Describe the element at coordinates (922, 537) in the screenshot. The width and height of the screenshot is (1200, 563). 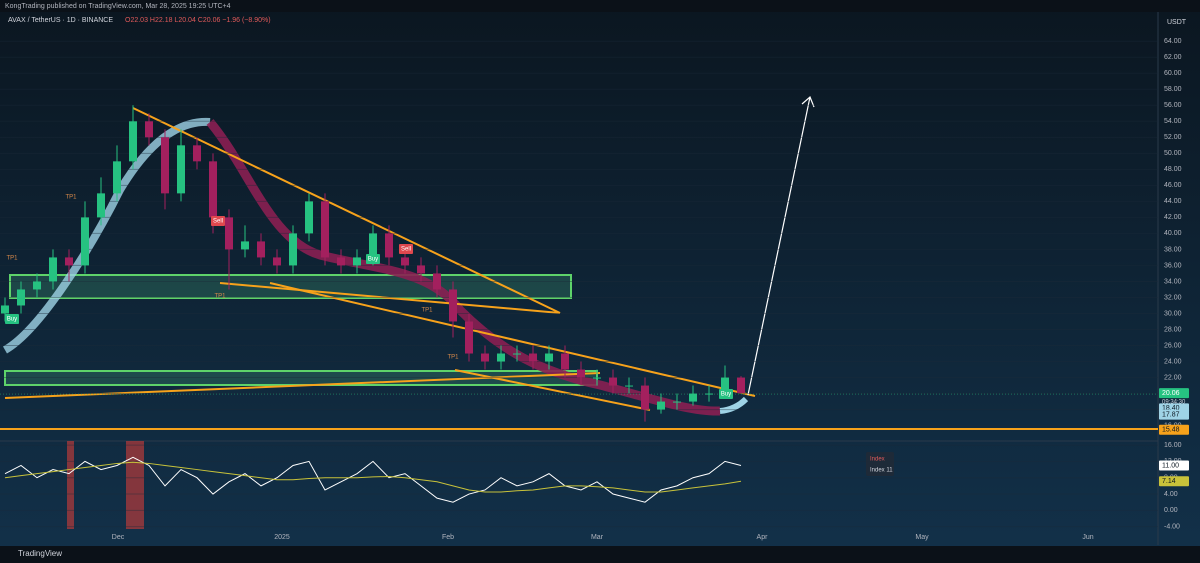
I see `x-tick-label: May` at that location.